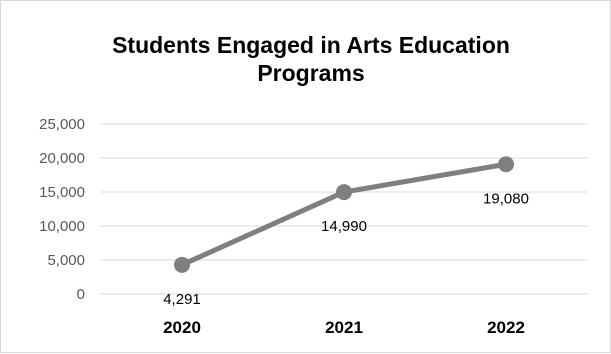 The image size is (611, 354). What do you see at coordinates (66, 260) in the screenshot?
I see `y-tick-label: 5,000` at bounding box center [66, 260].